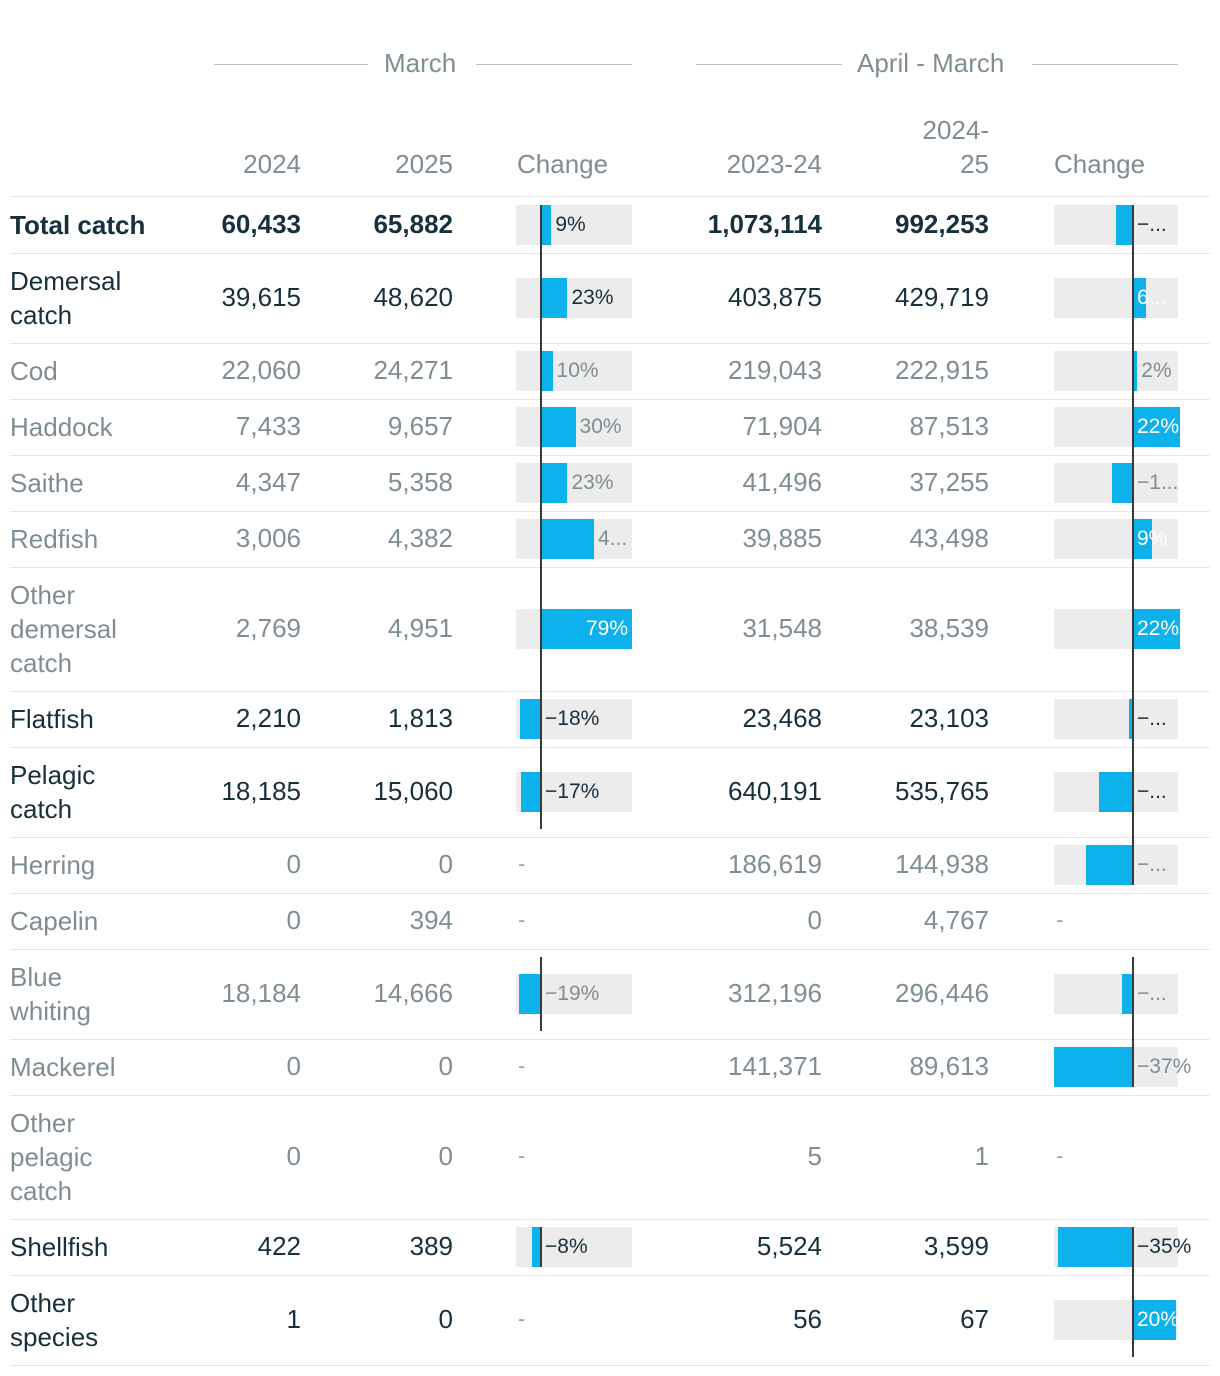 The image size is (1220, 1376). I want to click on cell-v2024-25: 296,446, so click(942, 993).